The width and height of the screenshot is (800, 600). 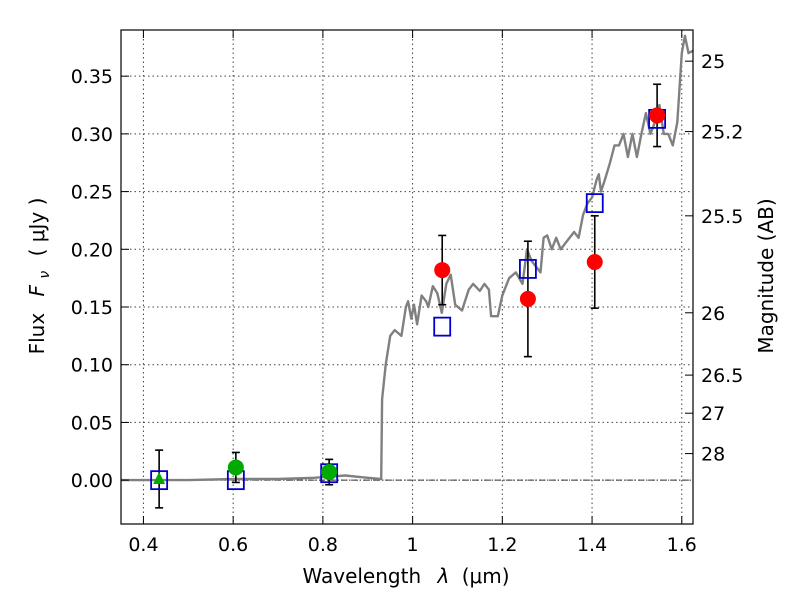 What do you see at coordinates (722, 217) in the screenshot?
I see `y2-tick-label: 25.5` at bounding box center [722, 217].